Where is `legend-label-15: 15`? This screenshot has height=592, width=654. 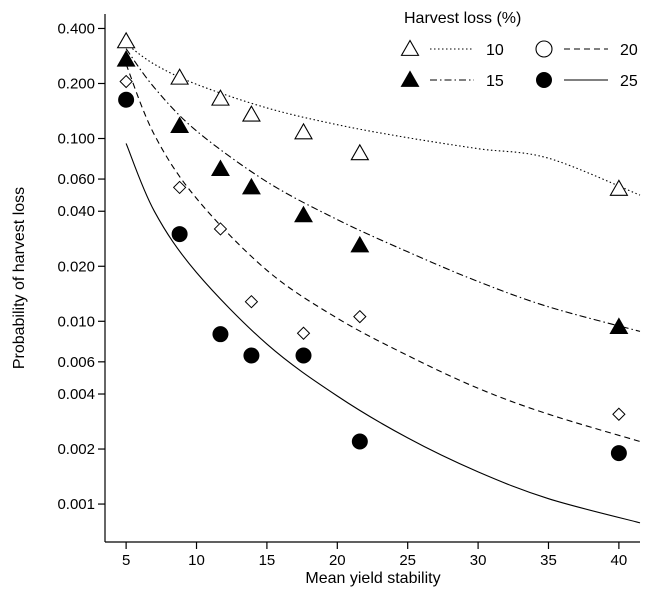 legend-label-15: 15 is located at coordinates (495, 81).